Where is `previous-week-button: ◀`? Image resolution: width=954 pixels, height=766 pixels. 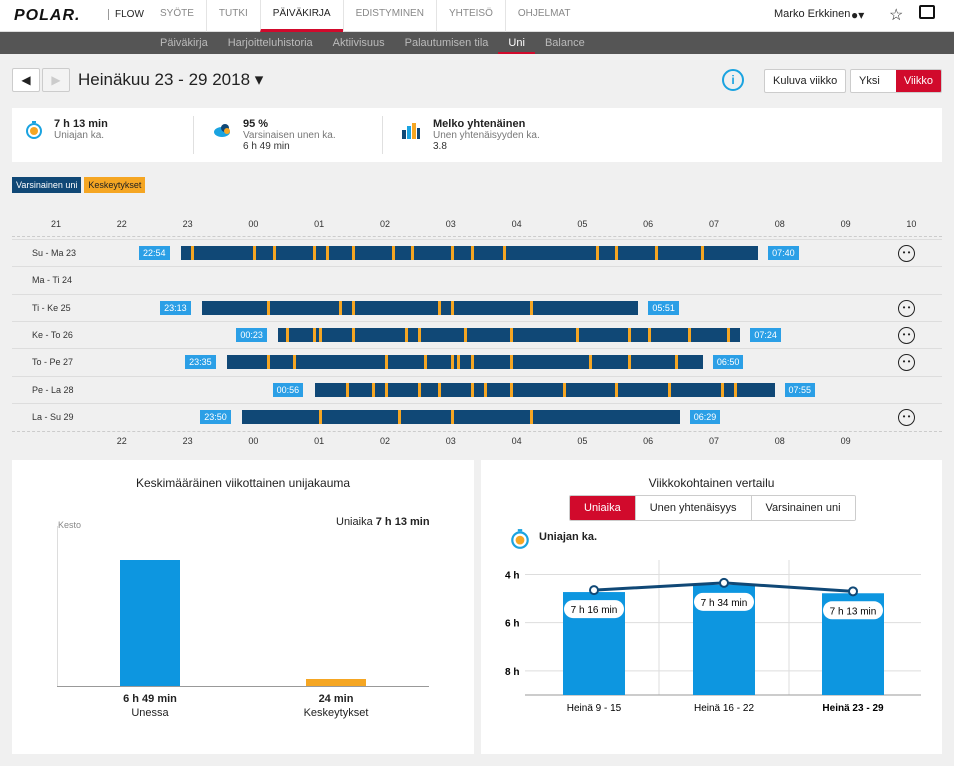 previous-week-button: ◀ is located at coordinates (26, 80).